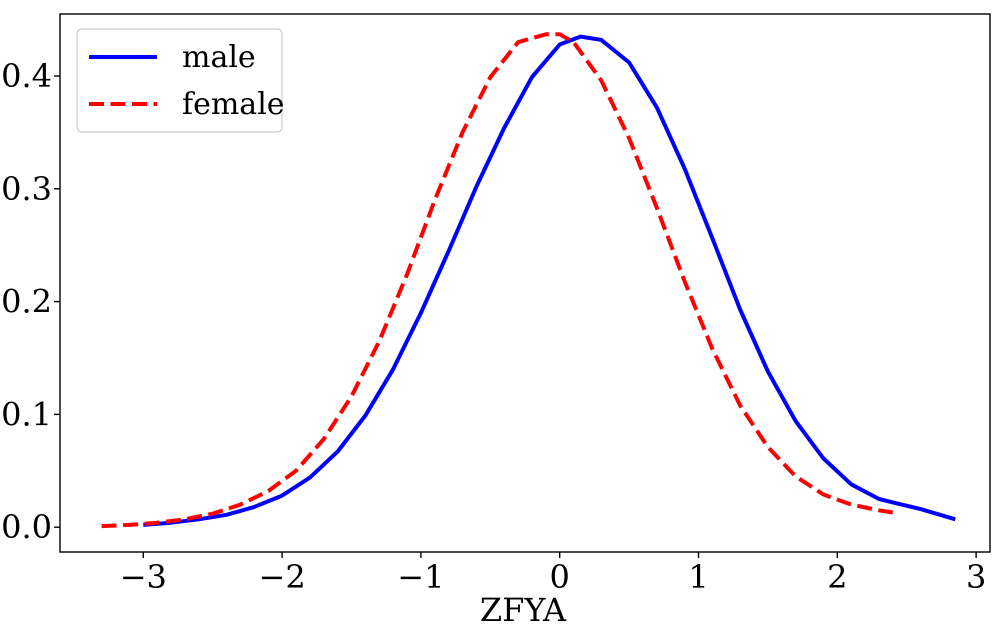 The width and height of the screenshot is (1002, 636). Describe the element at coordinates (26, 527) in the screenshot. I see `y-tick-label: 0.0` at that location.